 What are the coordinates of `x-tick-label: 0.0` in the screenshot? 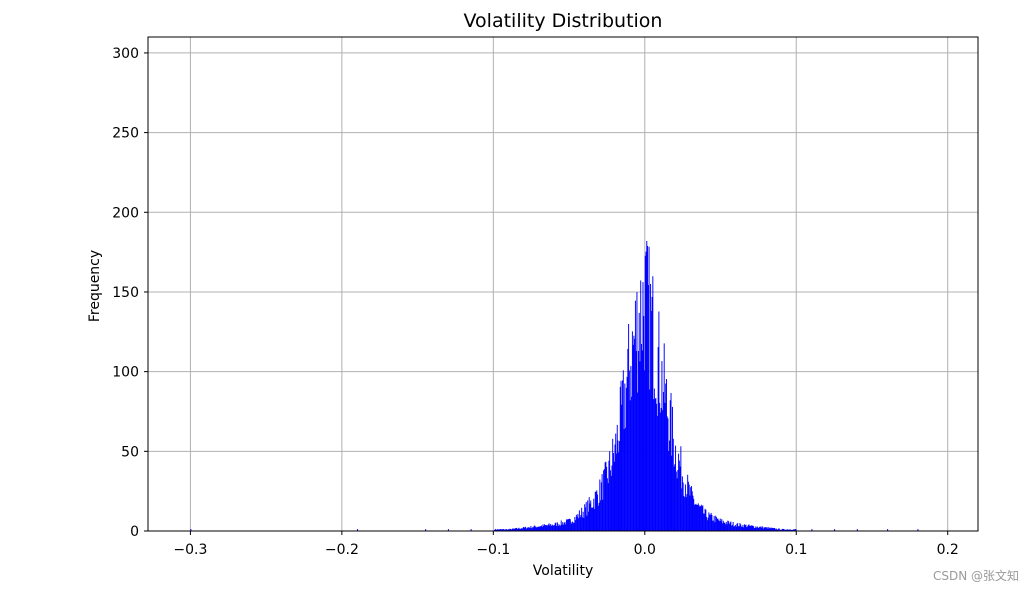 It's located at (645, 550).